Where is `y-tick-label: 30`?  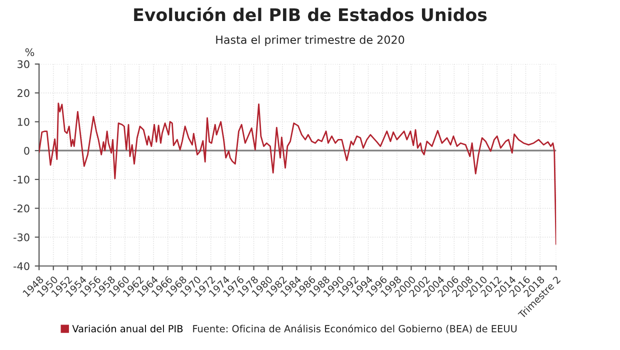 y-tick-label: 30 is located at coordinates (24, 64).